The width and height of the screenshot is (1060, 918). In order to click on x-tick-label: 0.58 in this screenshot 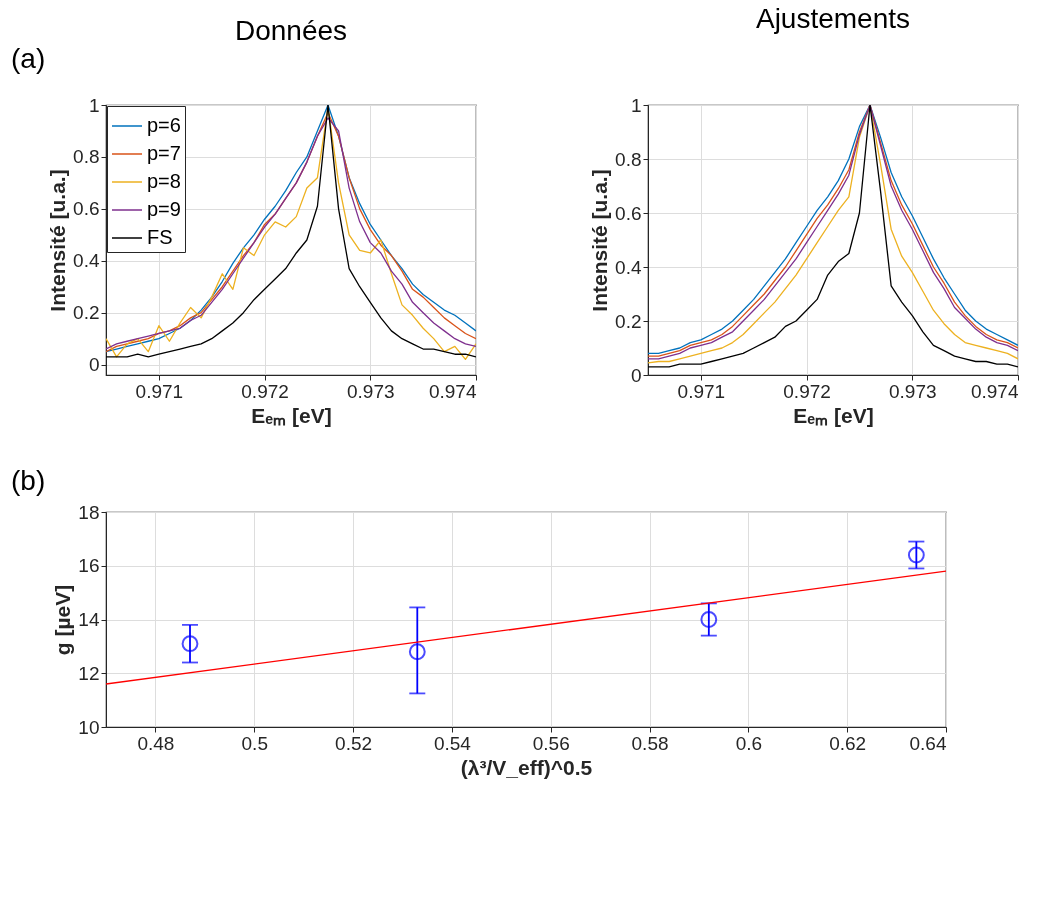, I will do `click(650, 743)`.